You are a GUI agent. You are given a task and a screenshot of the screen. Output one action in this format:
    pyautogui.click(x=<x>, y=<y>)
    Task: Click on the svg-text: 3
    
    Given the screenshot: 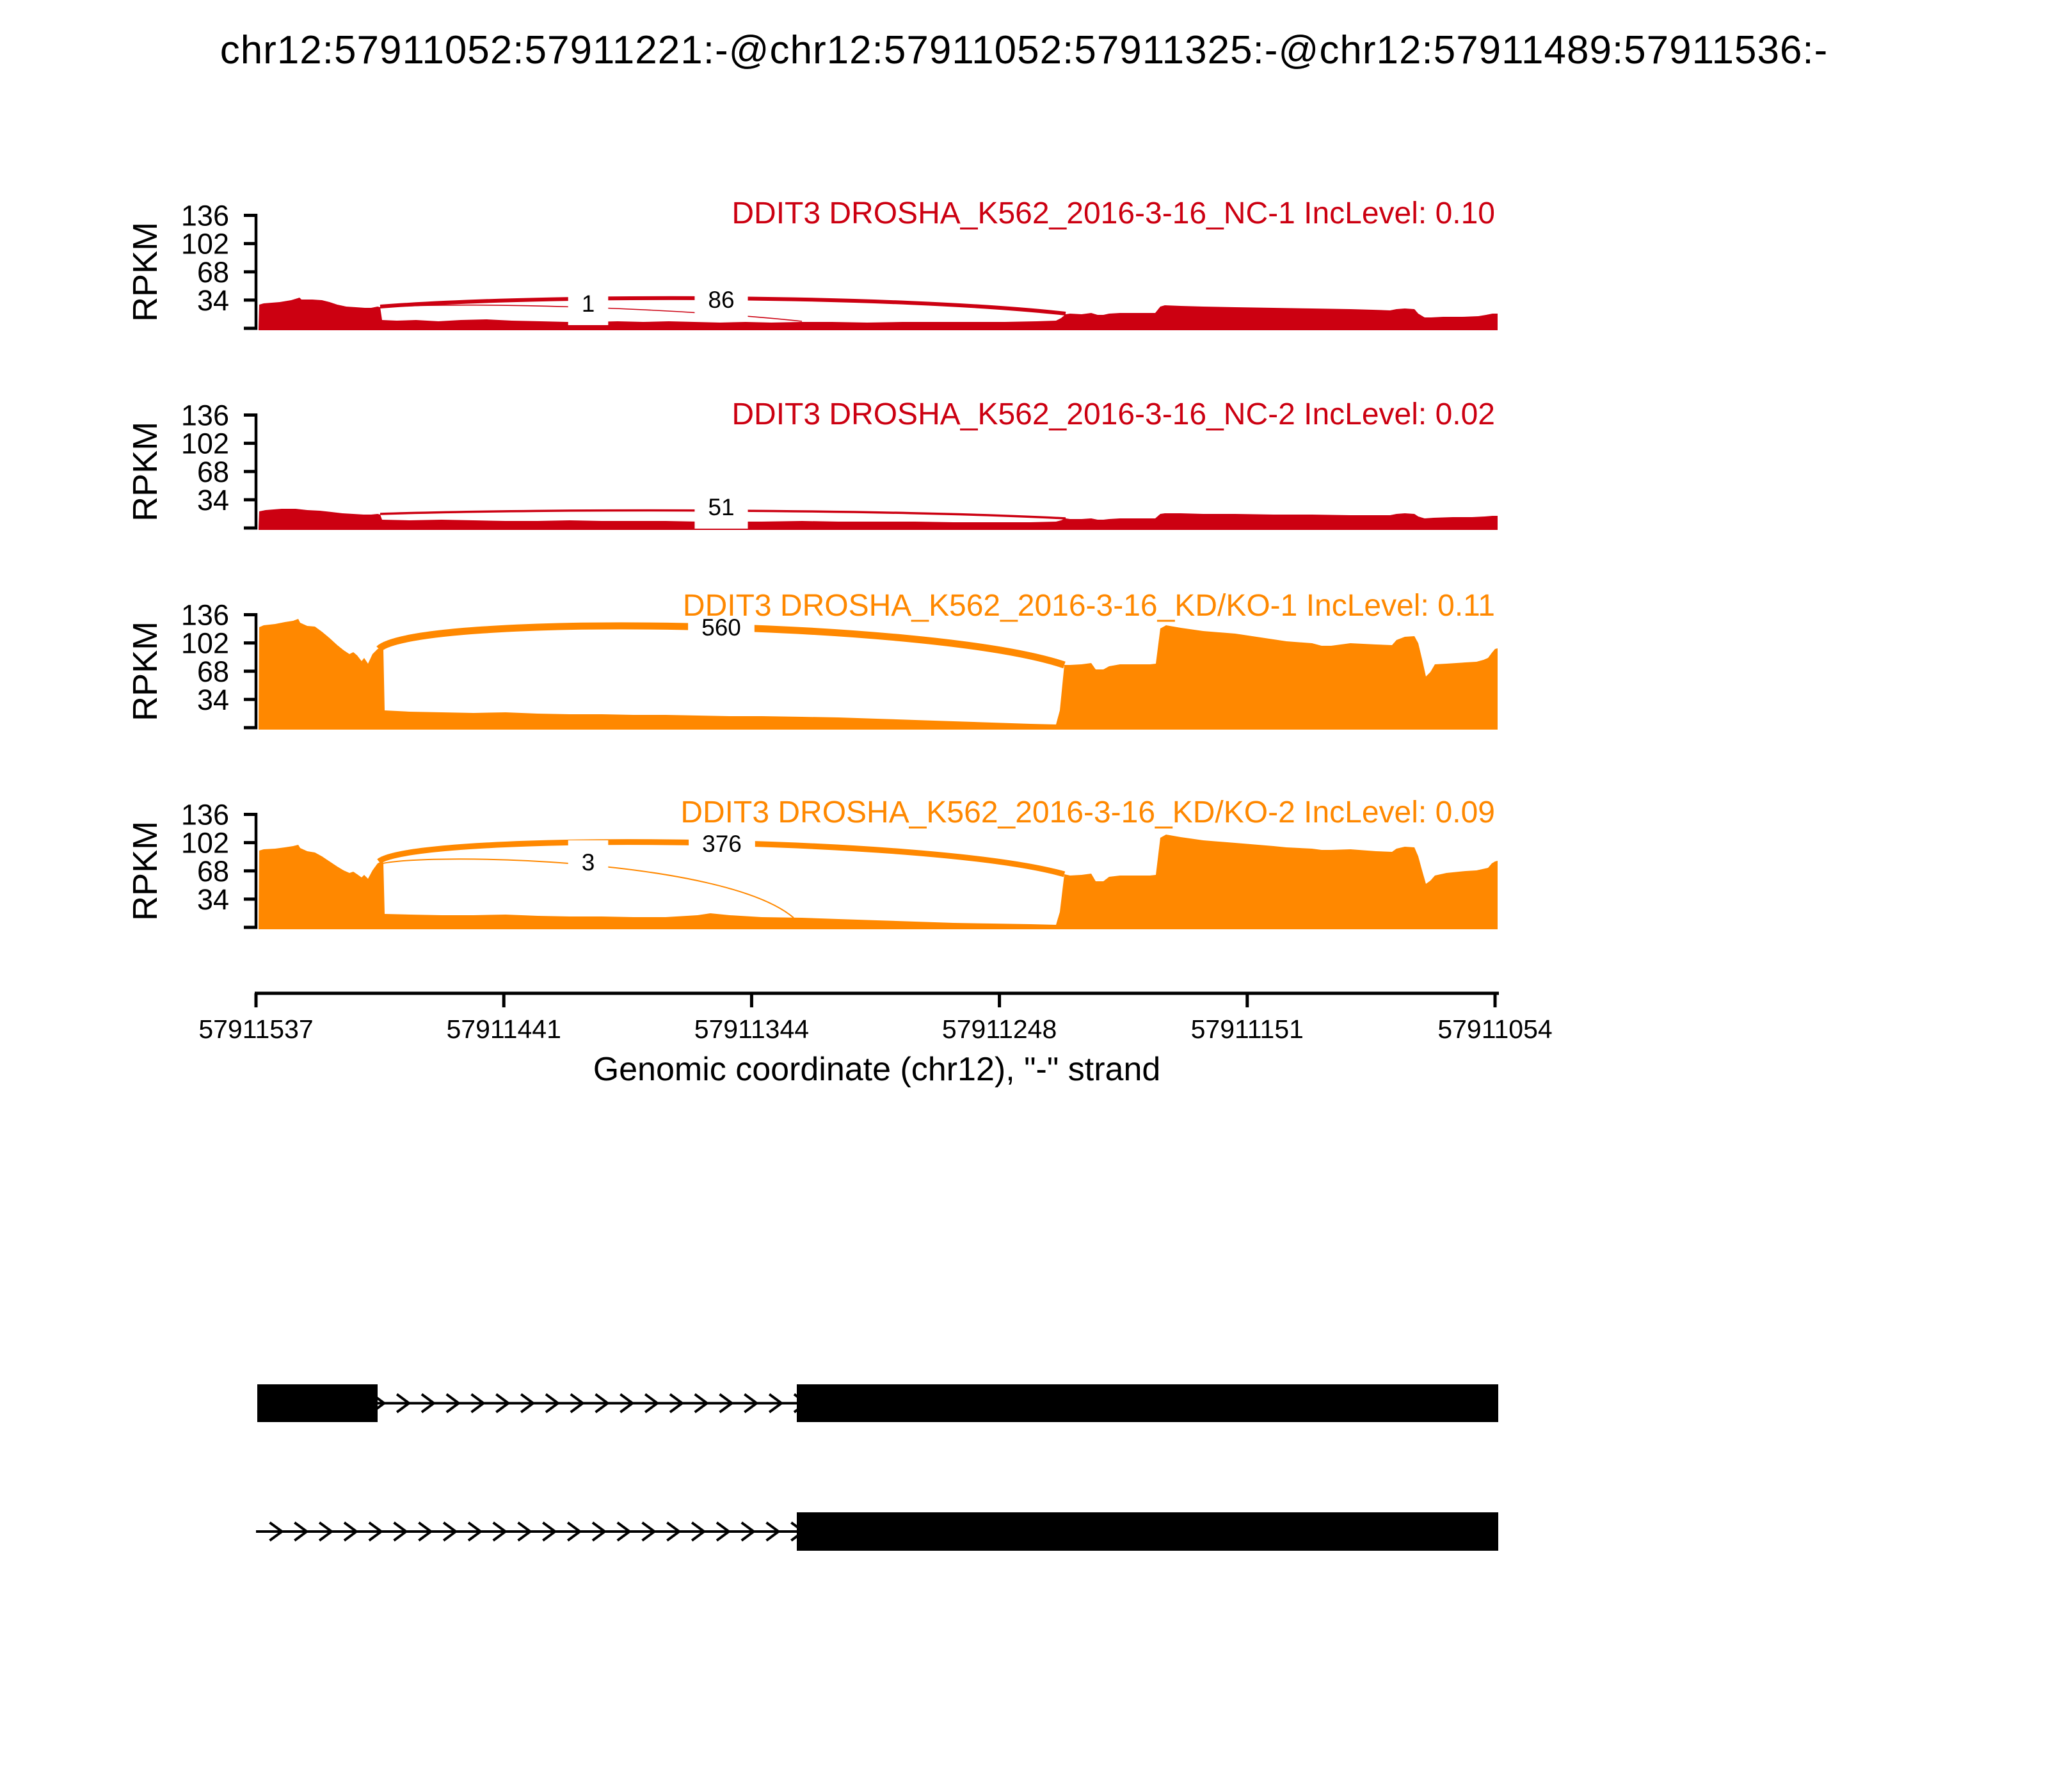 What is the action you would take?
    pyautogui.click(x=588, y=862)
    